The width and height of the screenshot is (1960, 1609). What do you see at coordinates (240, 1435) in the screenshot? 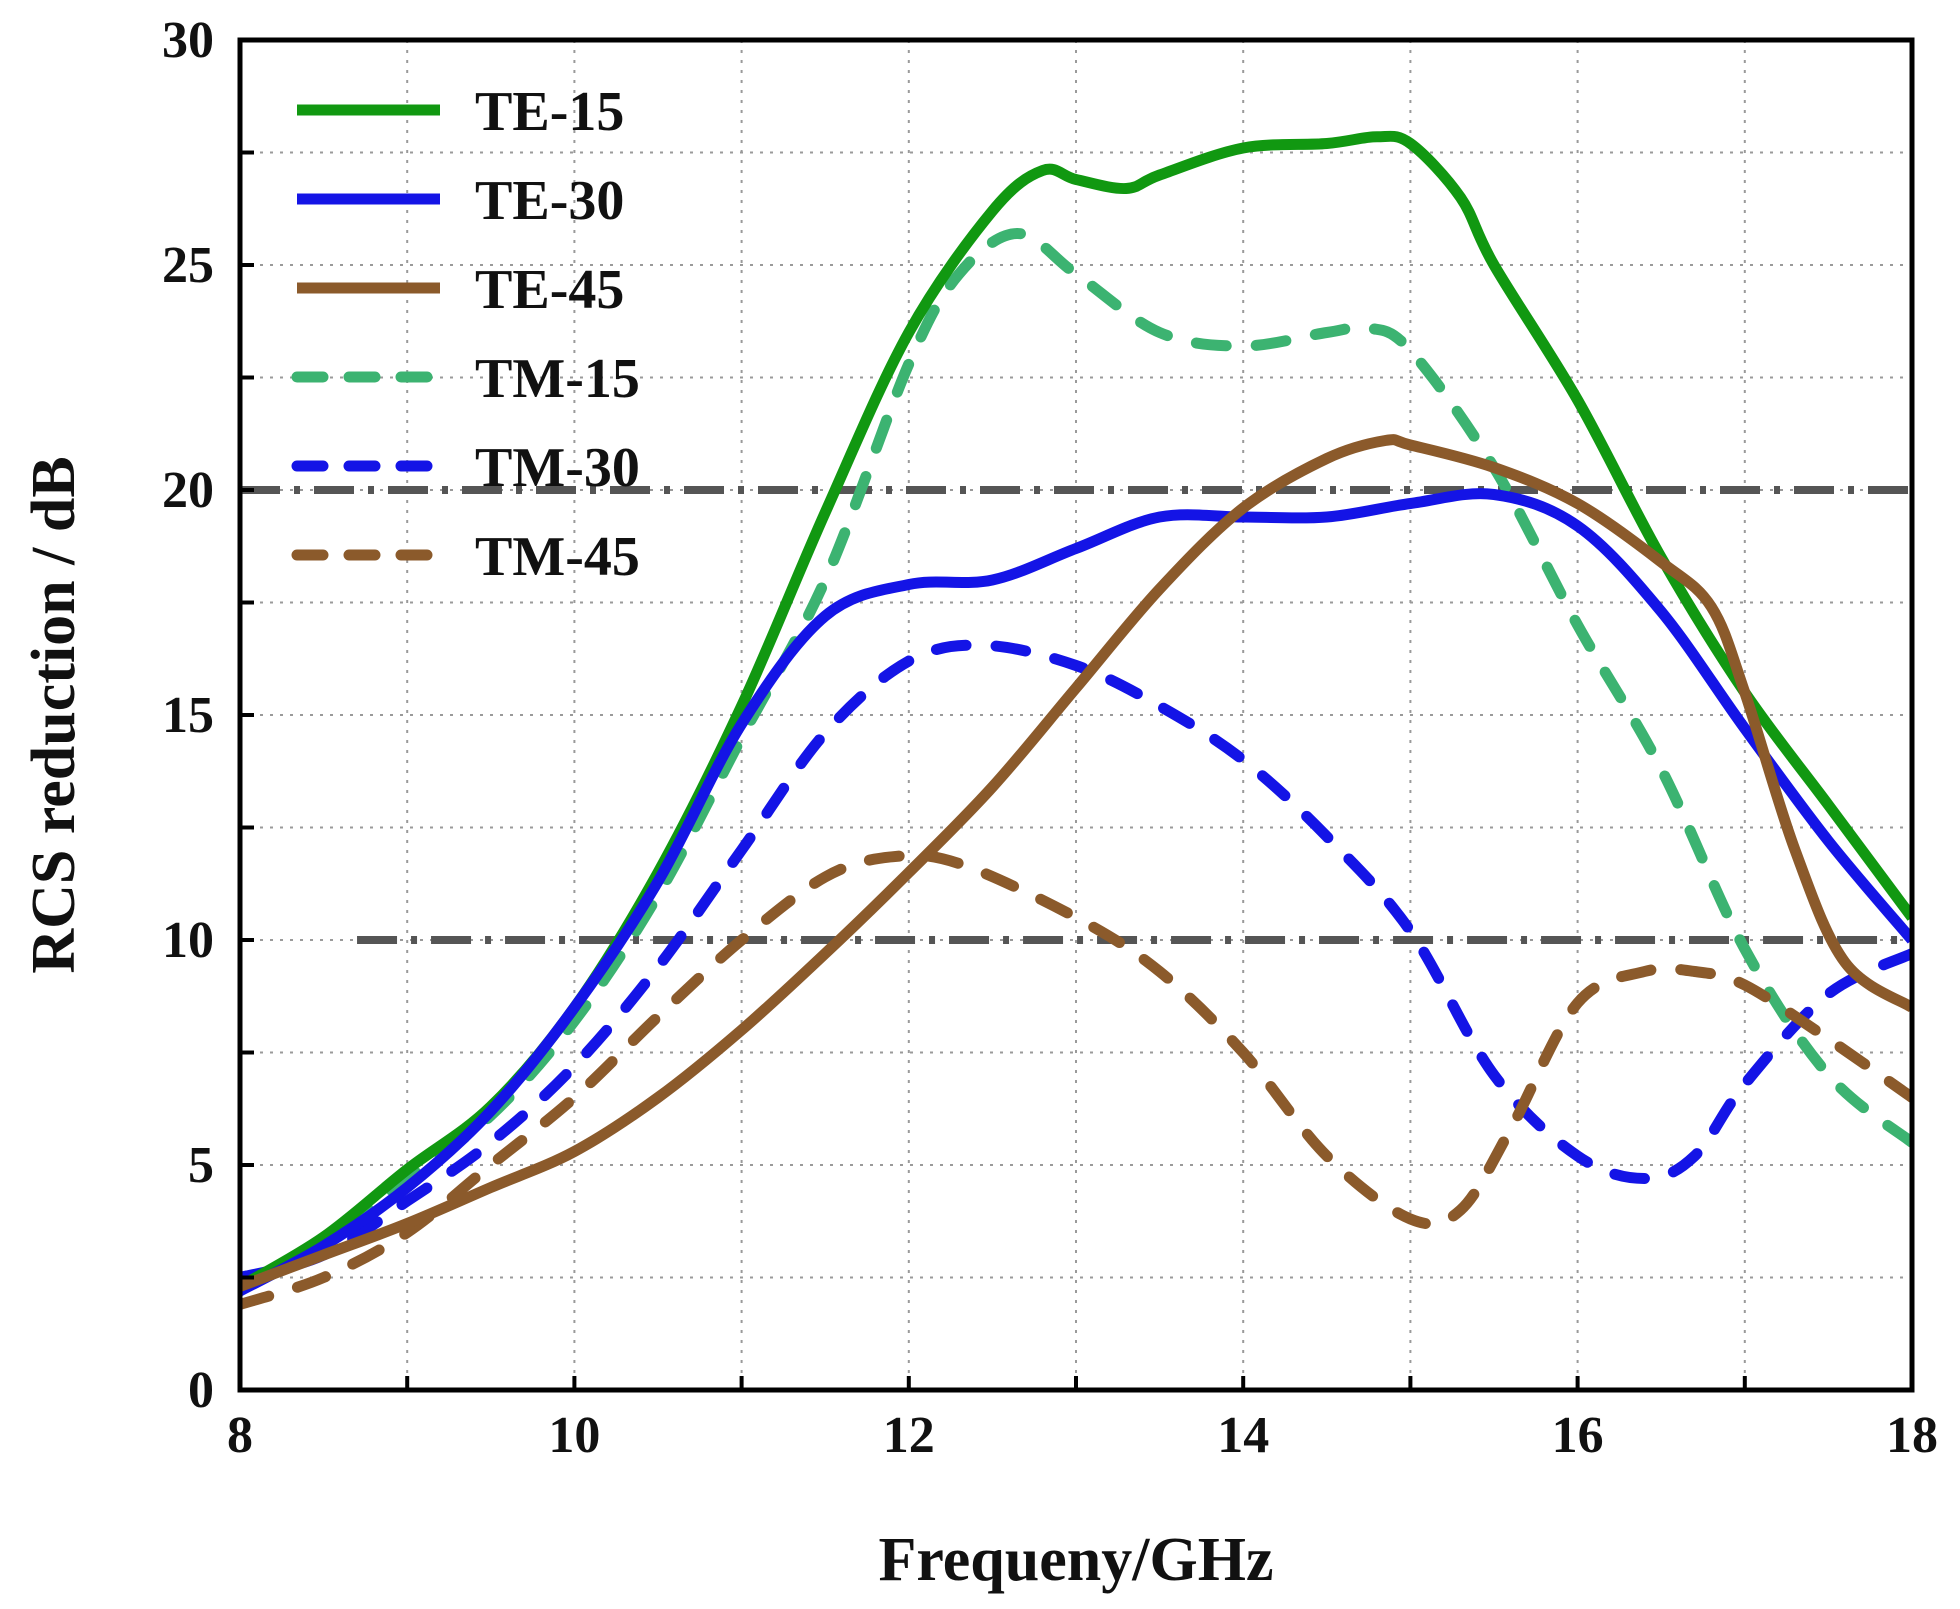
I see `x-tick-label: 8` at bounding box center [240, 1435].